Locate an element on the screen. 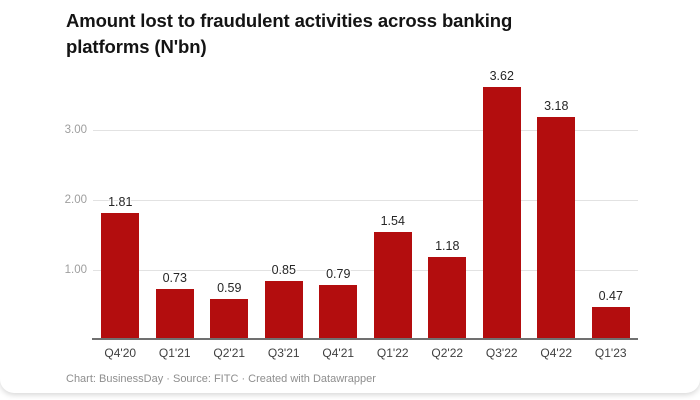 Image resolution: width=700 pixels, height=400 pixels. bar-value-label: 0.85 is located at coordinates (283, 269).